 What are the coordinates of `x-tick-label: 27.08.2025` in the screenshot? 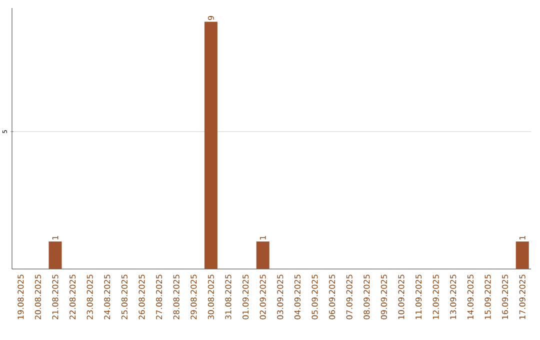 It's located at (159, 297).